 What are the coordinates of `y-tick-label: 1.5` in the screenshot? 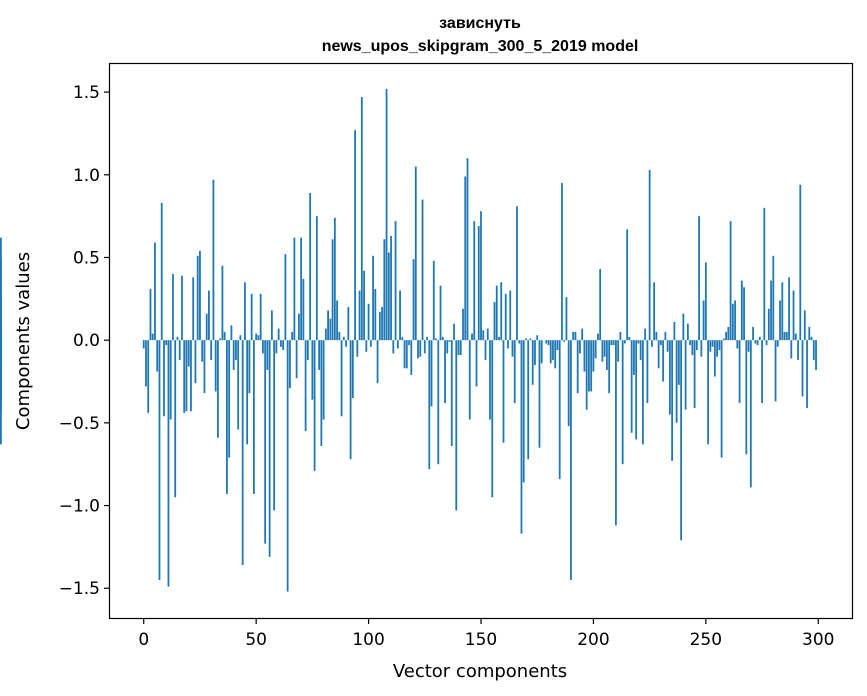 It's located at (86, 93).